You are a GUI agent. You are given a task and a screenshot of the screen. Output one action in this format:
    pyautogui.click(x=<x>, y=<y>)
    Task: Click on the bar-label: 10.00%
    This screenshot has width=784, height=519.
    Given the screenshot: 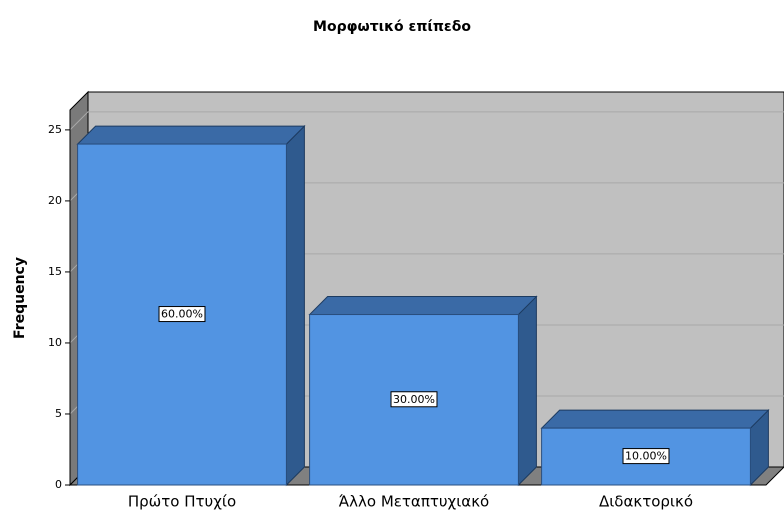 What is the action you would take?
    pyautogui.click(x=646, y=456)
    